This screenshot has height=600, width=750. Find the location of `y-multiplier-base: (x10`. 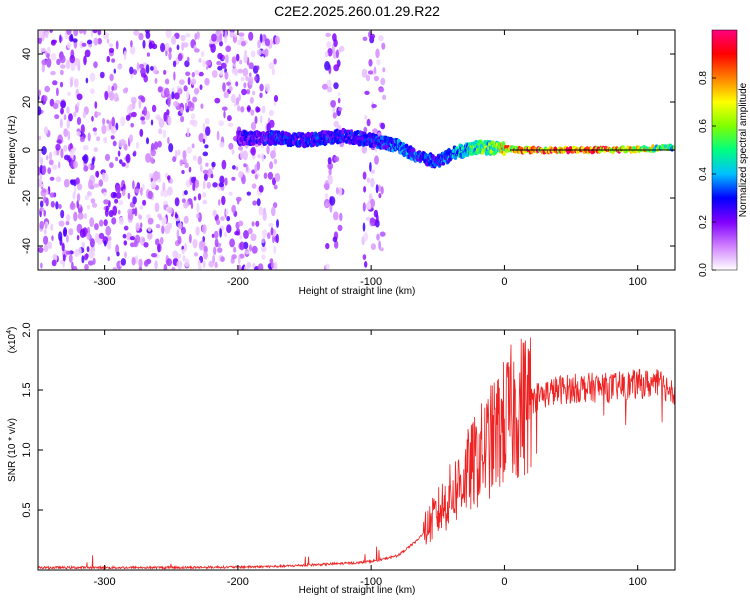

y-multiplier-base: (x10 is located at coordinates (12, 343).